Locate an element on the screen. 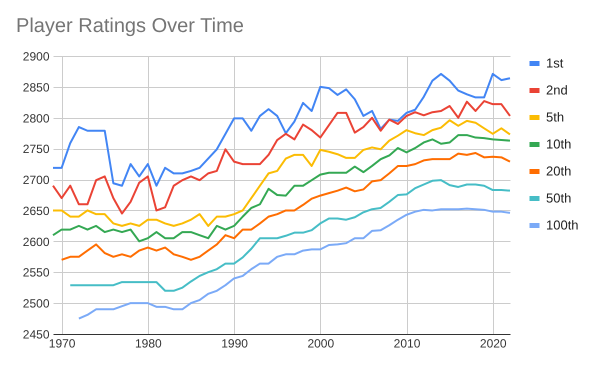 This screenshot has height=372, width=601. legend-label: 10th is located at coordinates (559, 144).